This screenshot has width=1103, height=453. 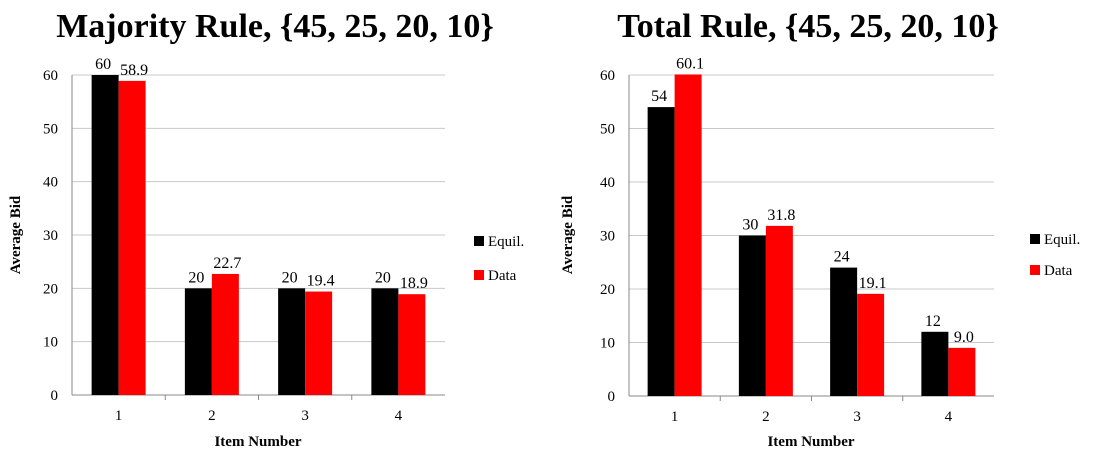 I want to click on data-label: 12, so click(x=933, y=321).